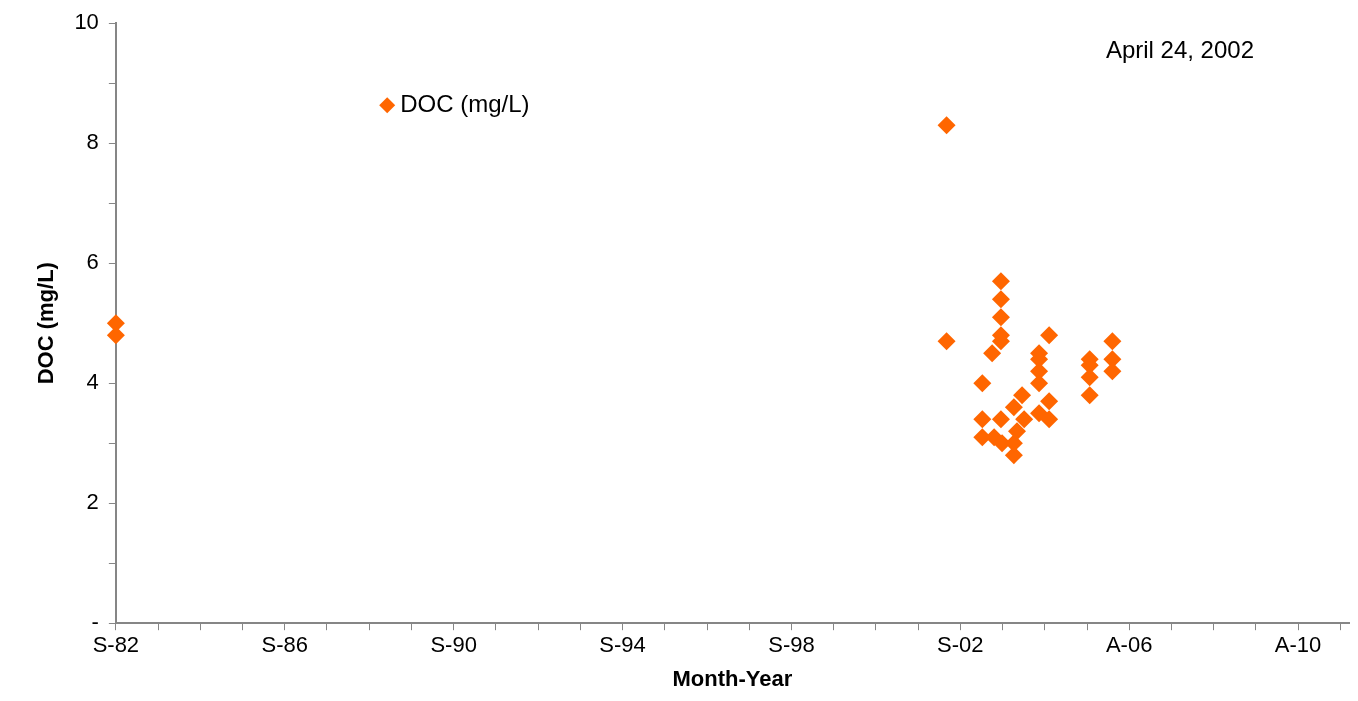 The height and width of the screenshot is (701, 1358). I want to click on legend-label: DOC (mg/L), so click(465, 103).